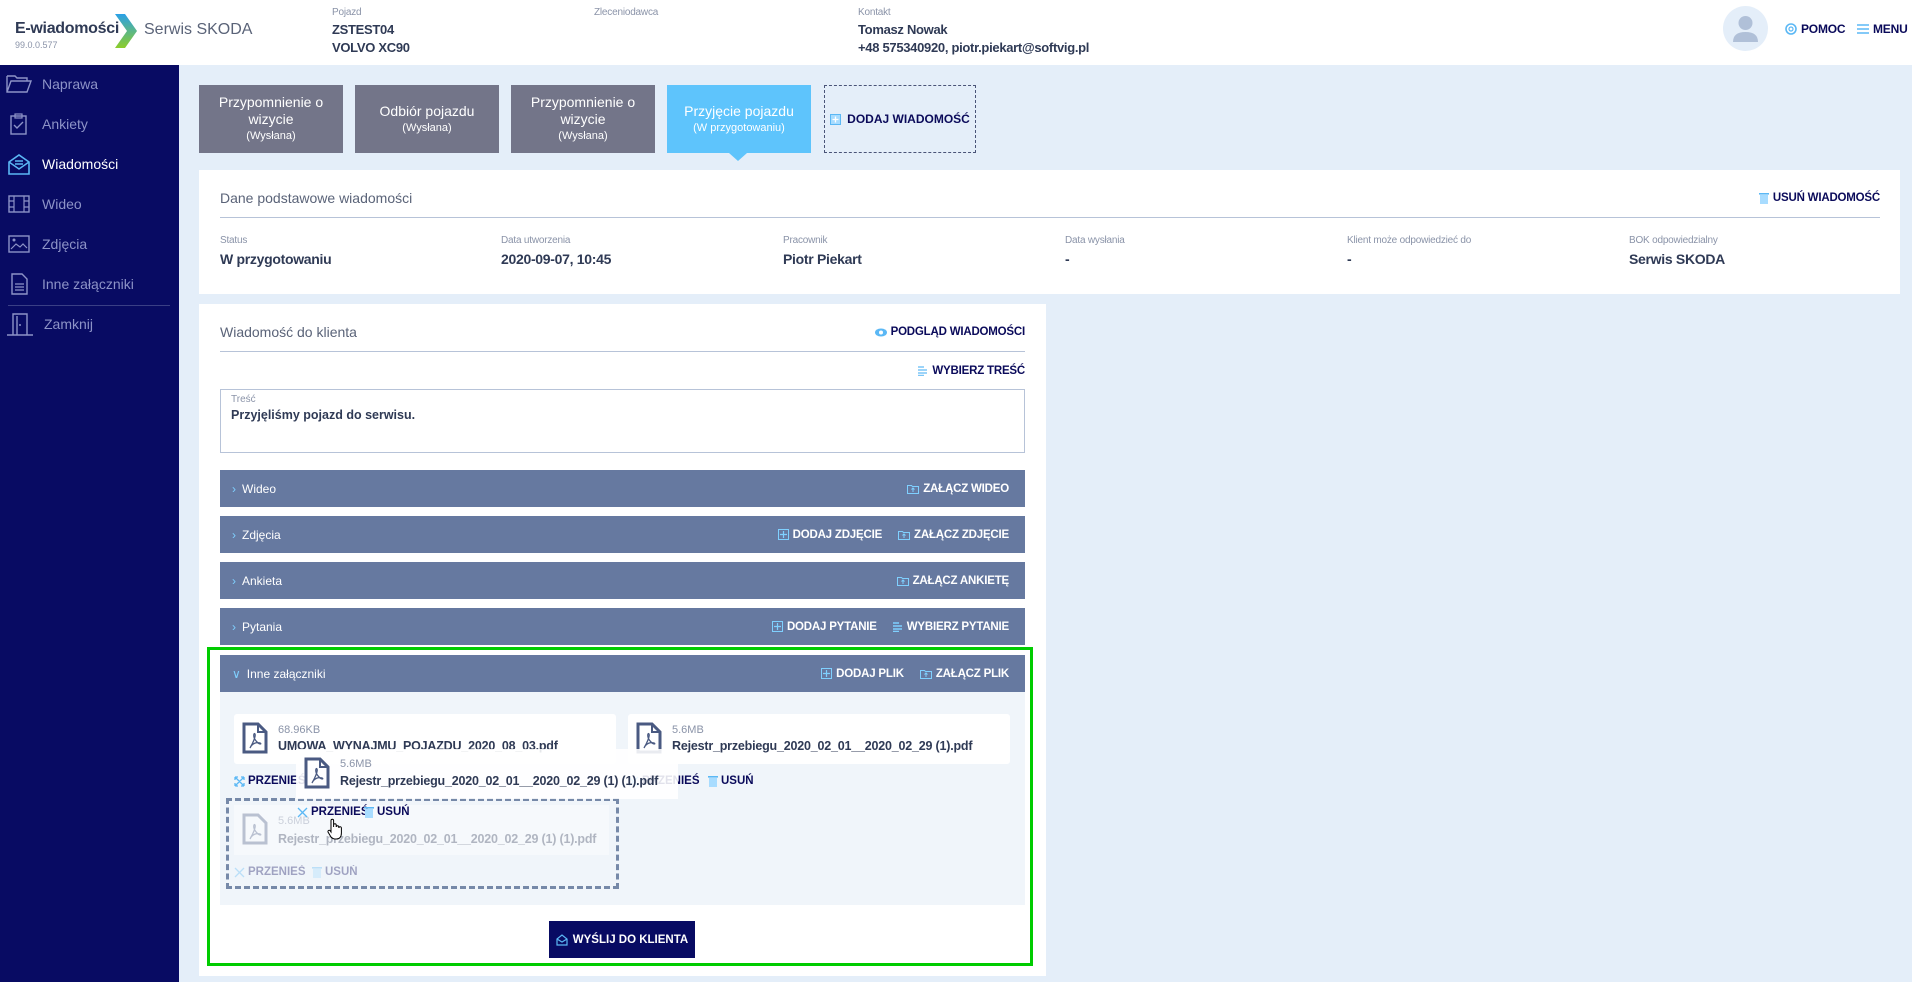 This screenshot has width=1912, height=982. I want to click on app-title: E-wiadomości, so click(67, 28).